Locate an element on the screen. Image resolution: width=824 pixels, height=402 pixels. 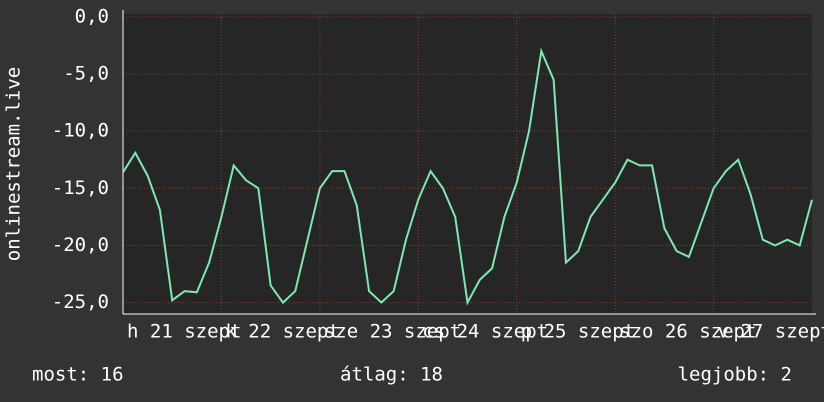
y-tick-label: -25,0 is located at coordinates (80, 302).